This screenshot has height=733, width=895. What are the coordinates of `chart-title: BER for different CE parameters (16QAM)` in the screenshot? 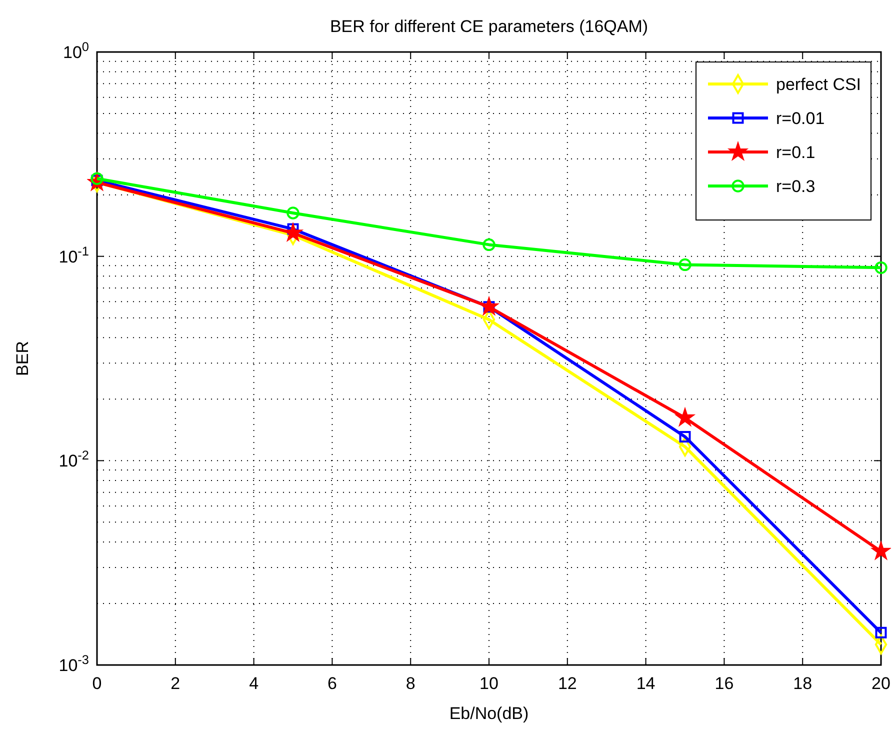 It's located at (489, 26).